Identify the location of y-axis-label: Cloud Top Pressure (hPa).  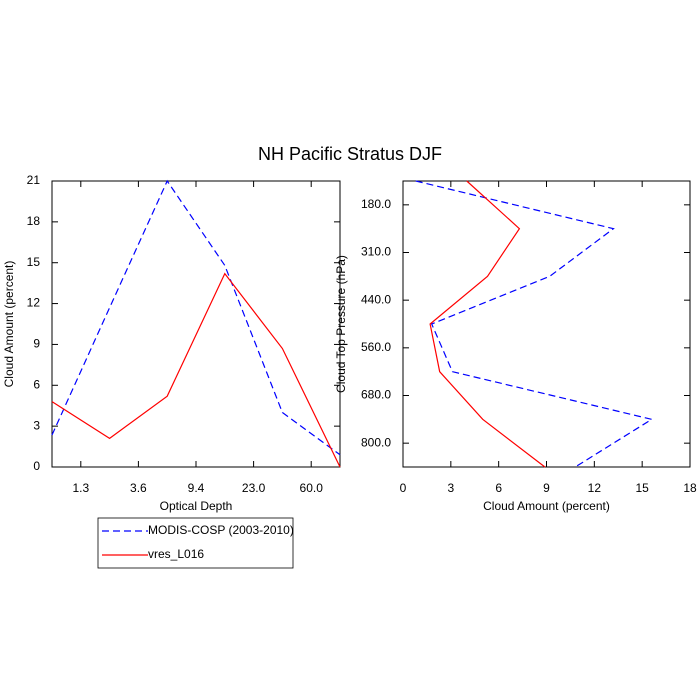
(341, 324).